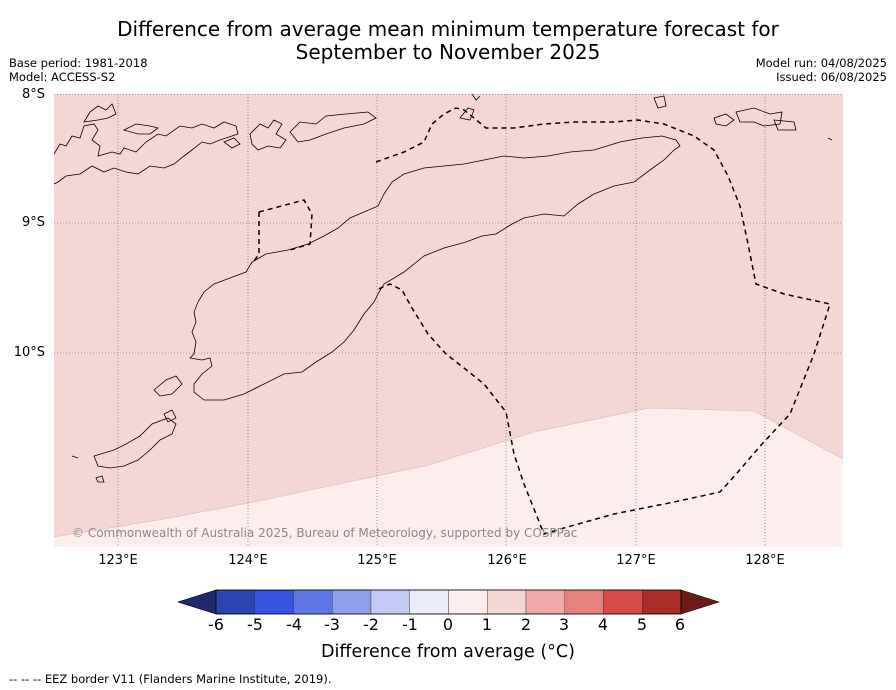 This screenshot has height=690, width=896. What do you see at coordinates (636, 560) in the screenshot?
I see `lon-label-127e: 127°E` at bounding box center [636, 560].